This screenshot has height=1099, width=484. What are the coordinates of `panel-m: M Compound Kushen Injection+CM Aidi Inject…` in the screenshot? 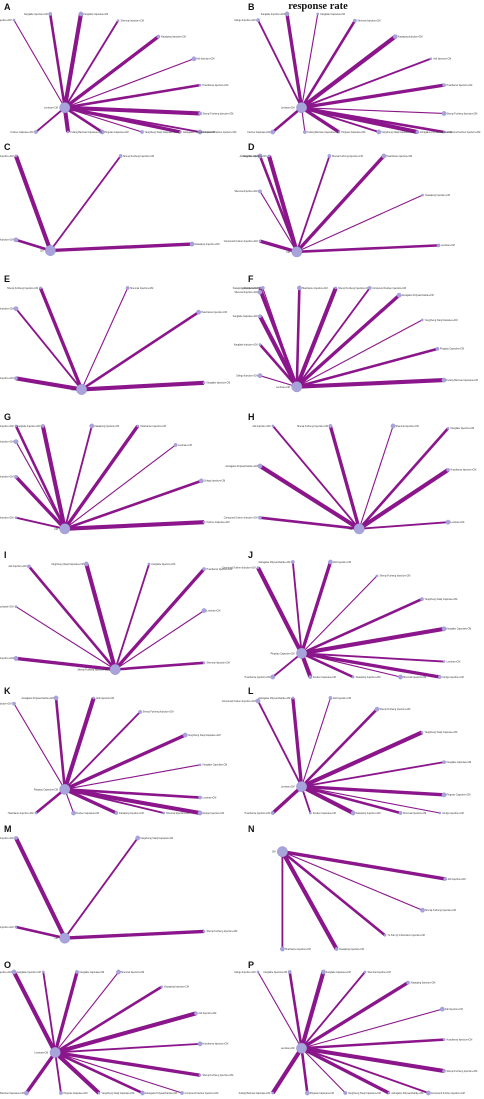 It's located at (118, 884).